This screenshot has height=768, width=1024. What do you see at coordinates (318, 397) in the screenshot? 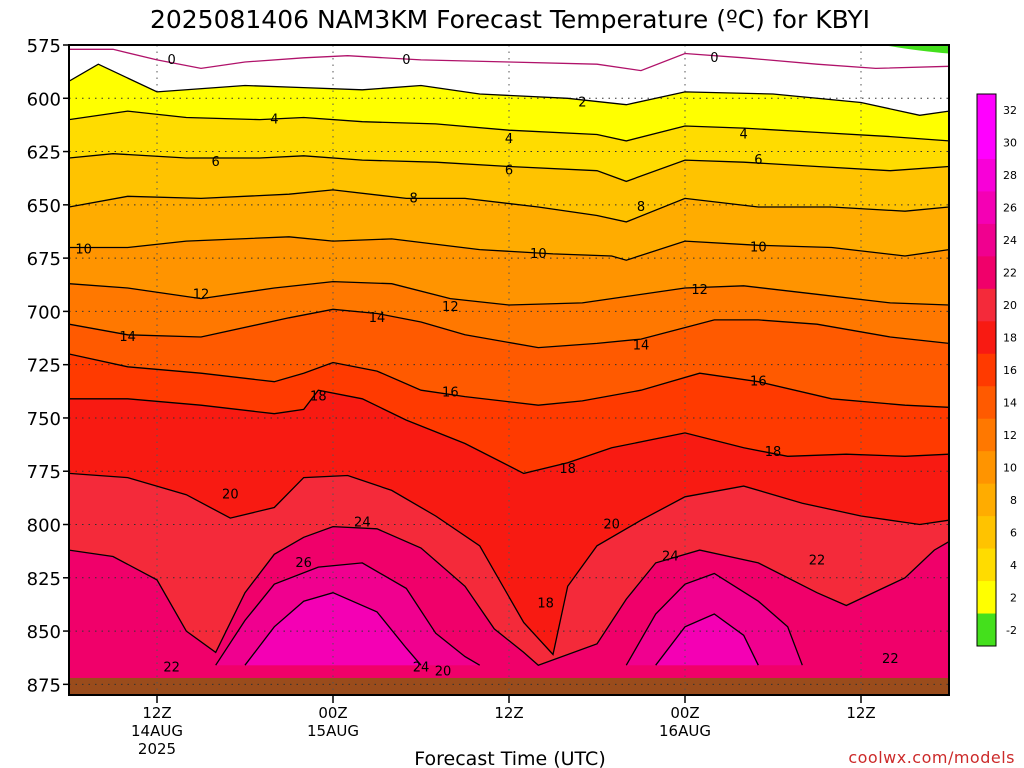
I see `contour-label-18-23: 18` at bounding box center [318, 397].